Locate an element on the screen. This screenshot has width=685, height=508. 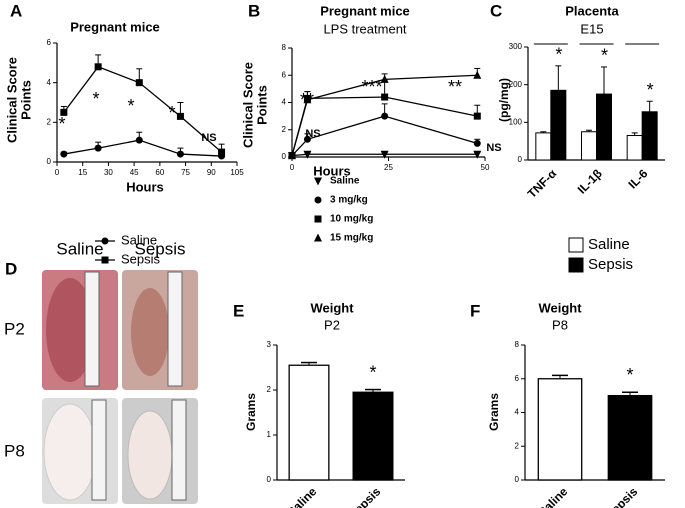
panel-label: B is located at coordinates (254, 10).